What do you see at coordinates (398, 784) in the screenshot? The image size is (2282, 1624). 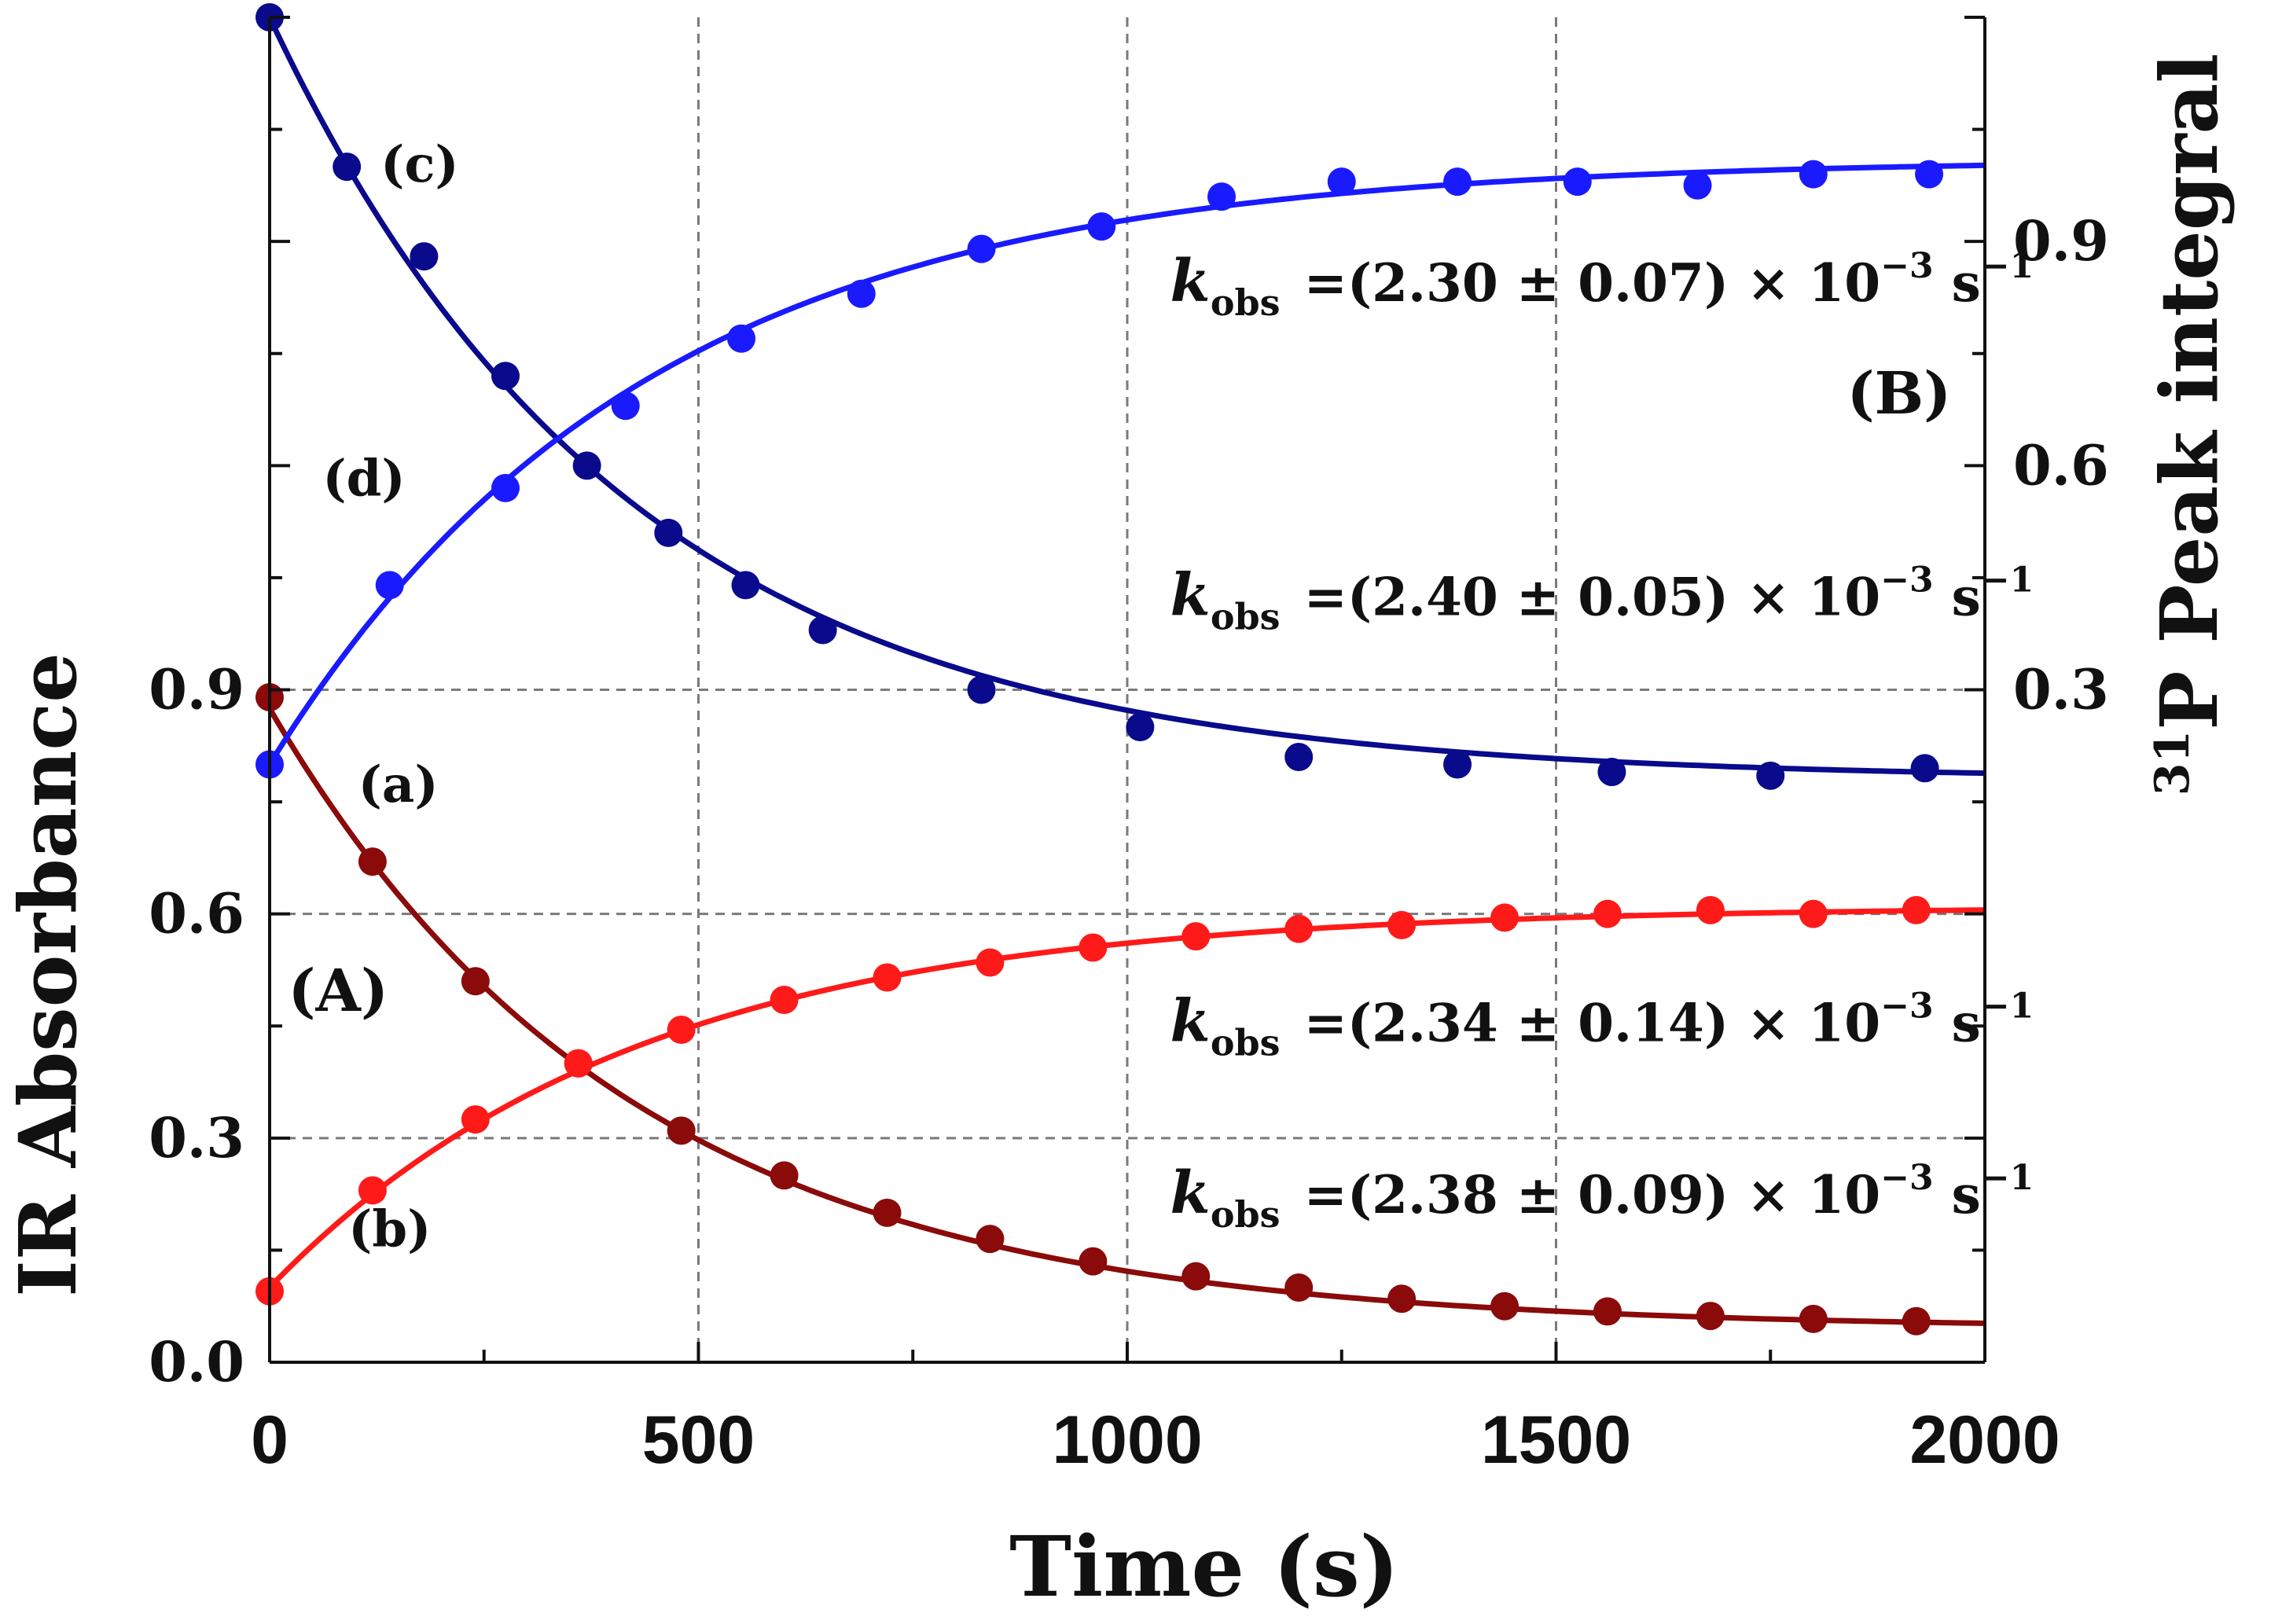 I see `series-label-a: (a)` at bounding box center [398, 784].